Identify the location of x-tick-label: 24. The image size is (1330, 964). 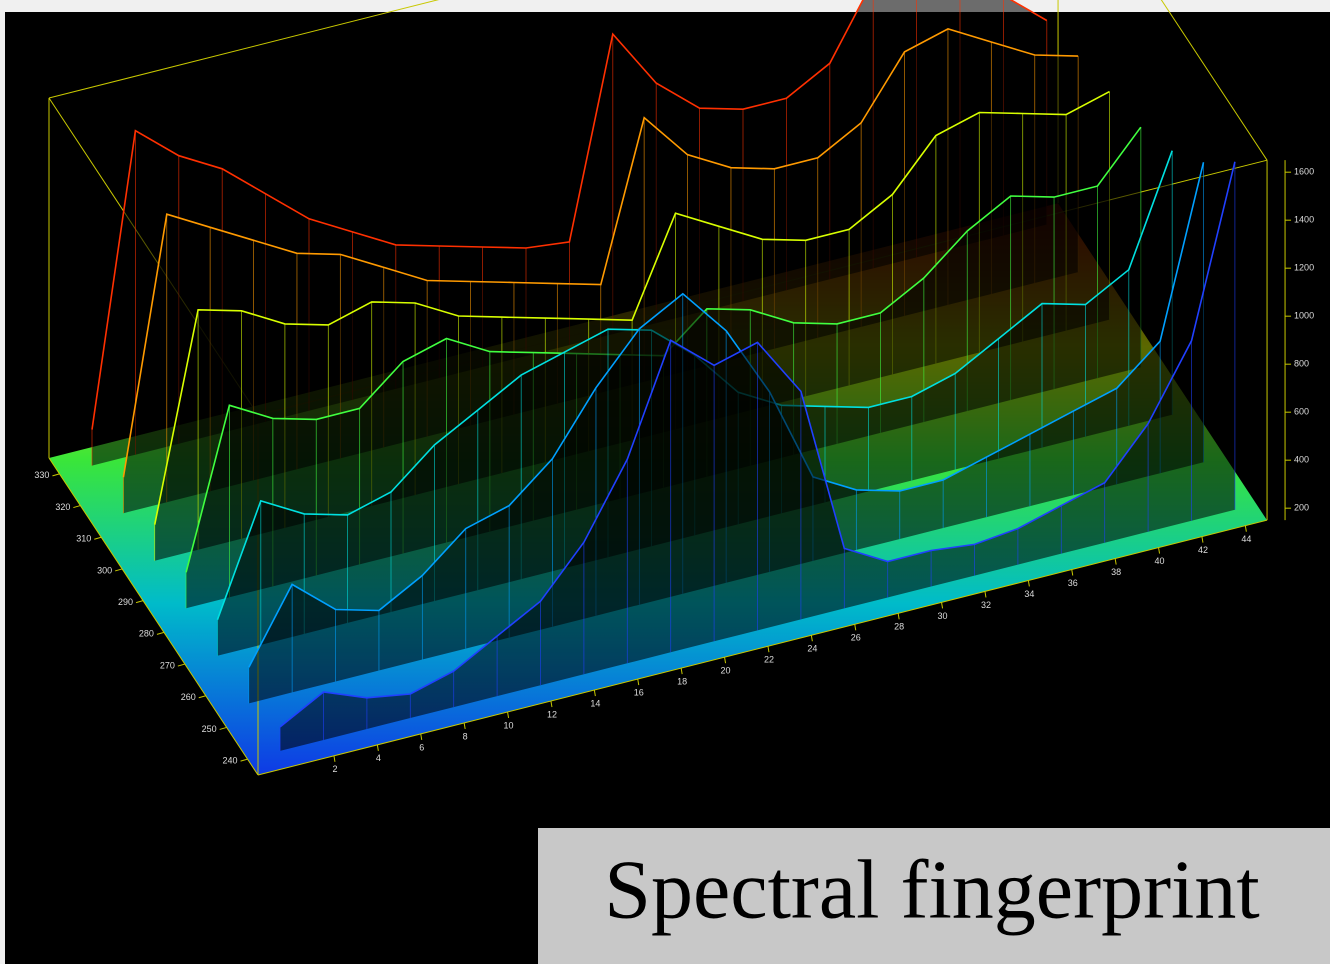
(812, 649).